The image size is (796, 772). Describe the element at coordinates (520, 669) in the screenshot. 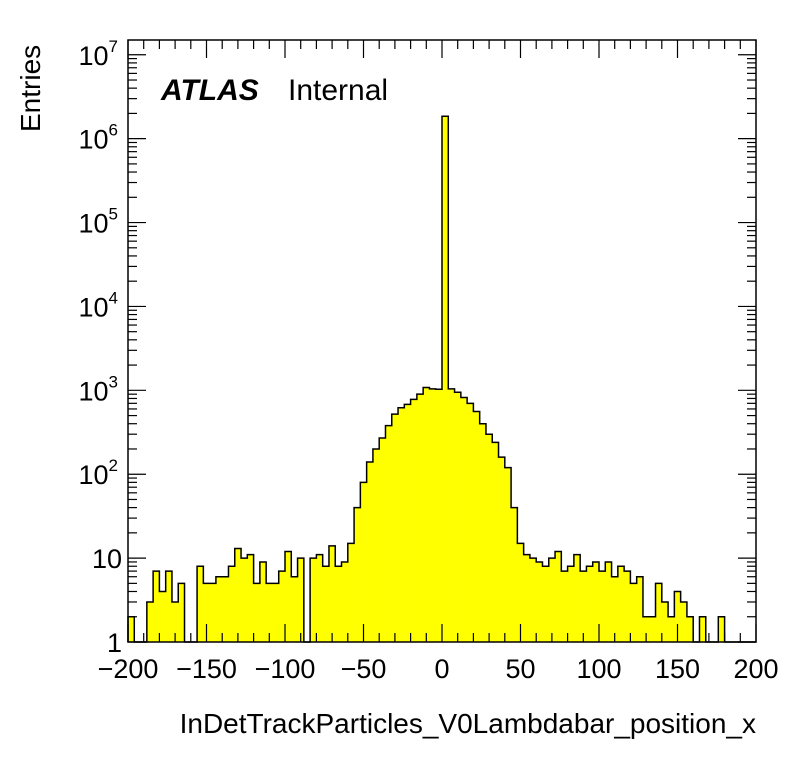

I see `x-tick-label: 50` at that location.